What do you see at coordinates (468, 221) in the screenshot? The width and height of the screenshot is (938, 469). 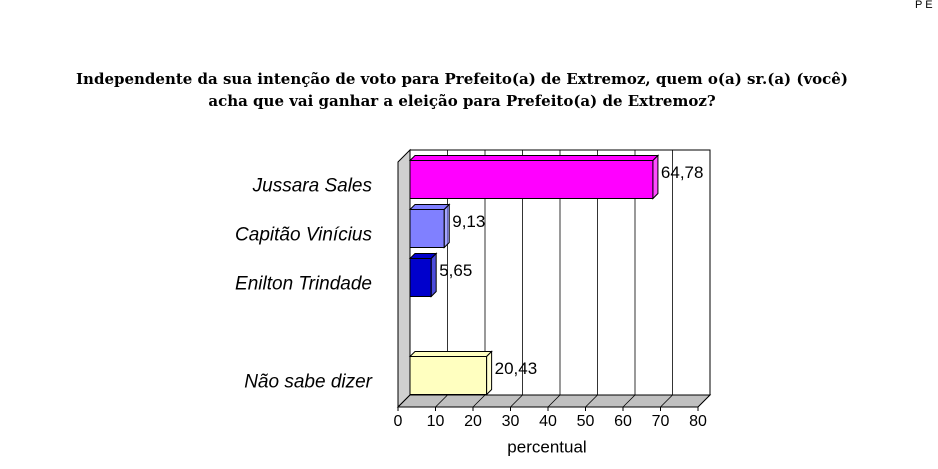 I see `value-label: 9,13` at bounding box center [468, 221].